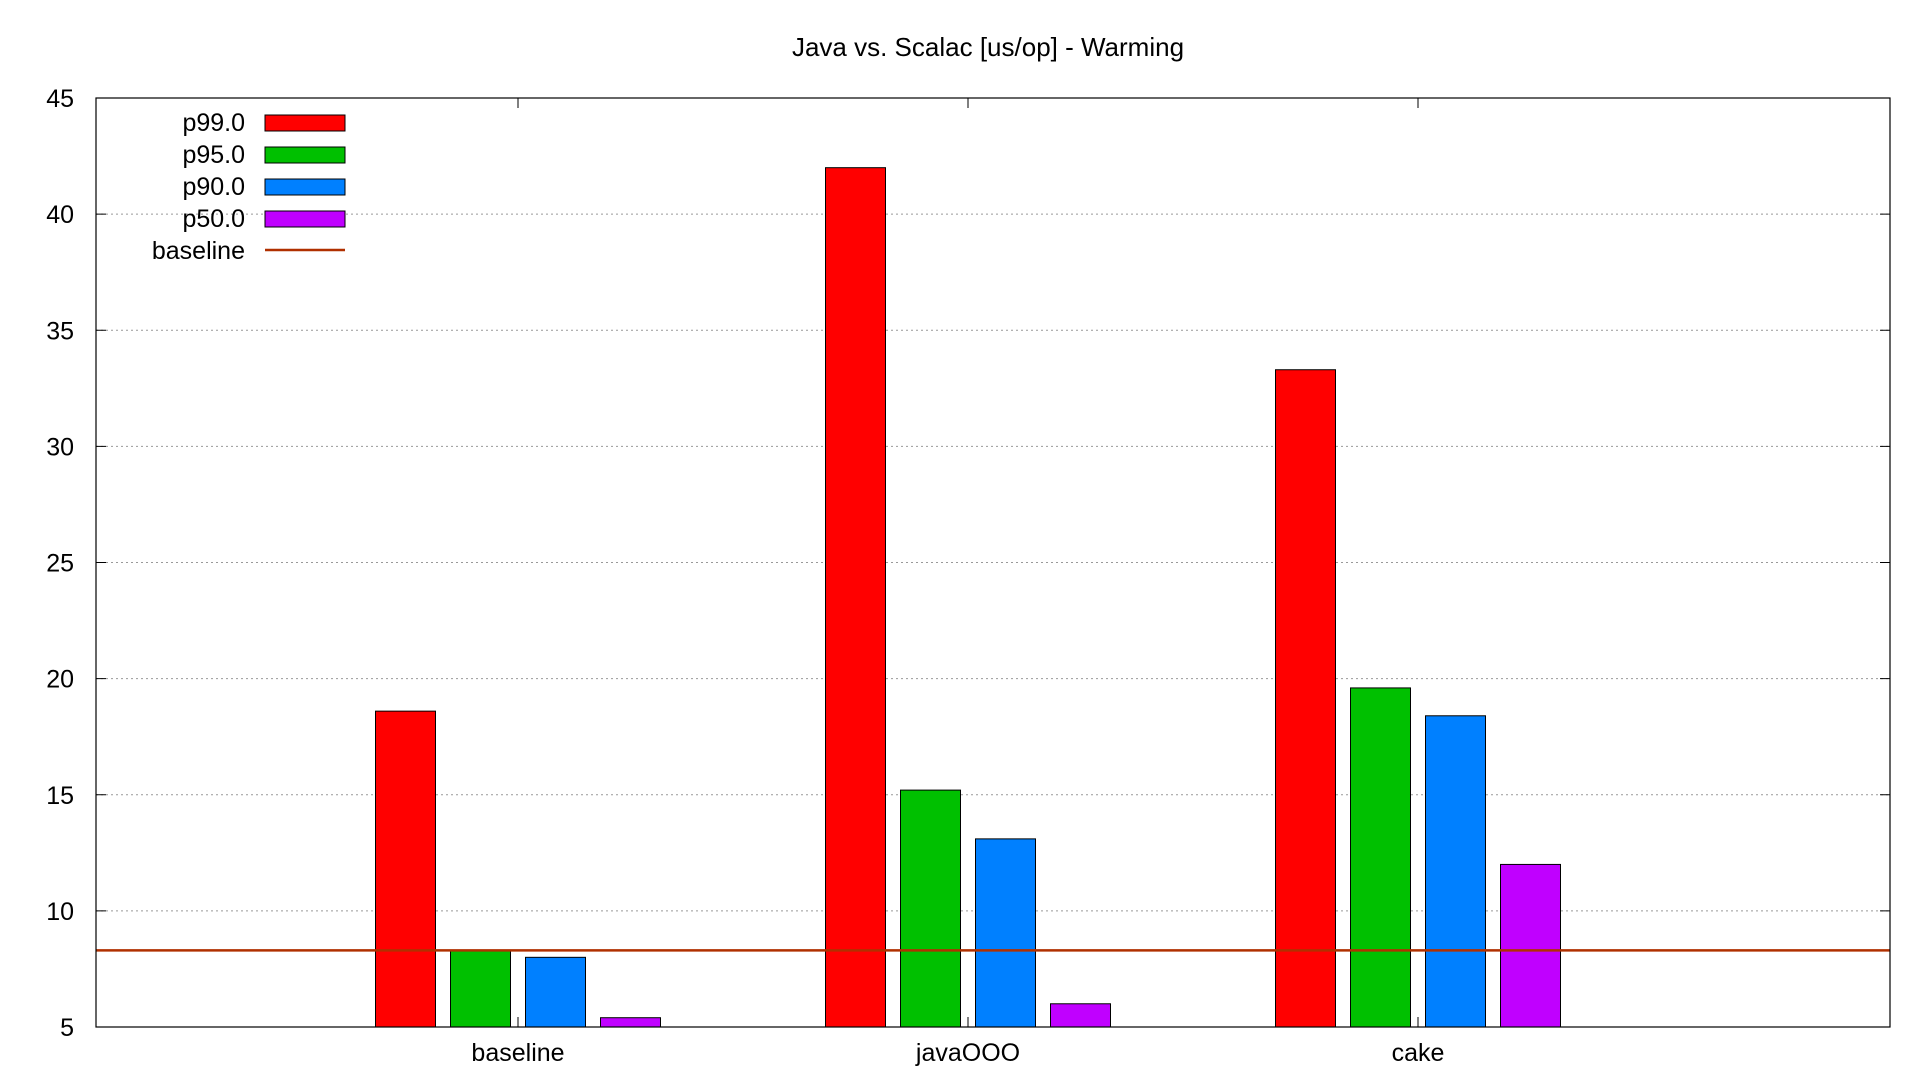 The image size is (1920, 1080). Describe the element at coordinates (1305, 698) in the screenshot. I see `bar-p99.0-cake` at that location.